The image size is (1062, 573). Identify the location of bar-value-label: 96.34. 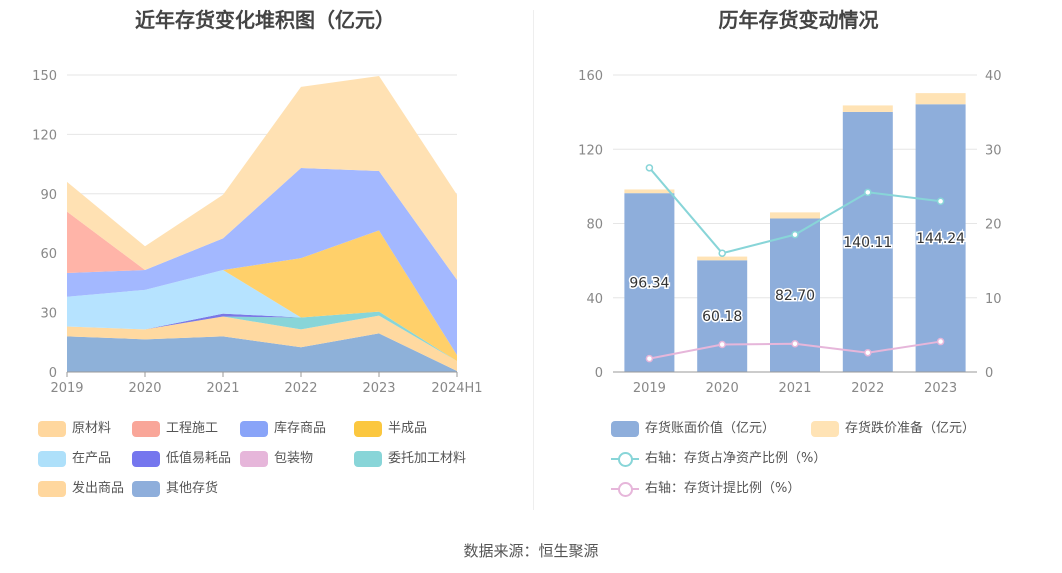
(649, 284).